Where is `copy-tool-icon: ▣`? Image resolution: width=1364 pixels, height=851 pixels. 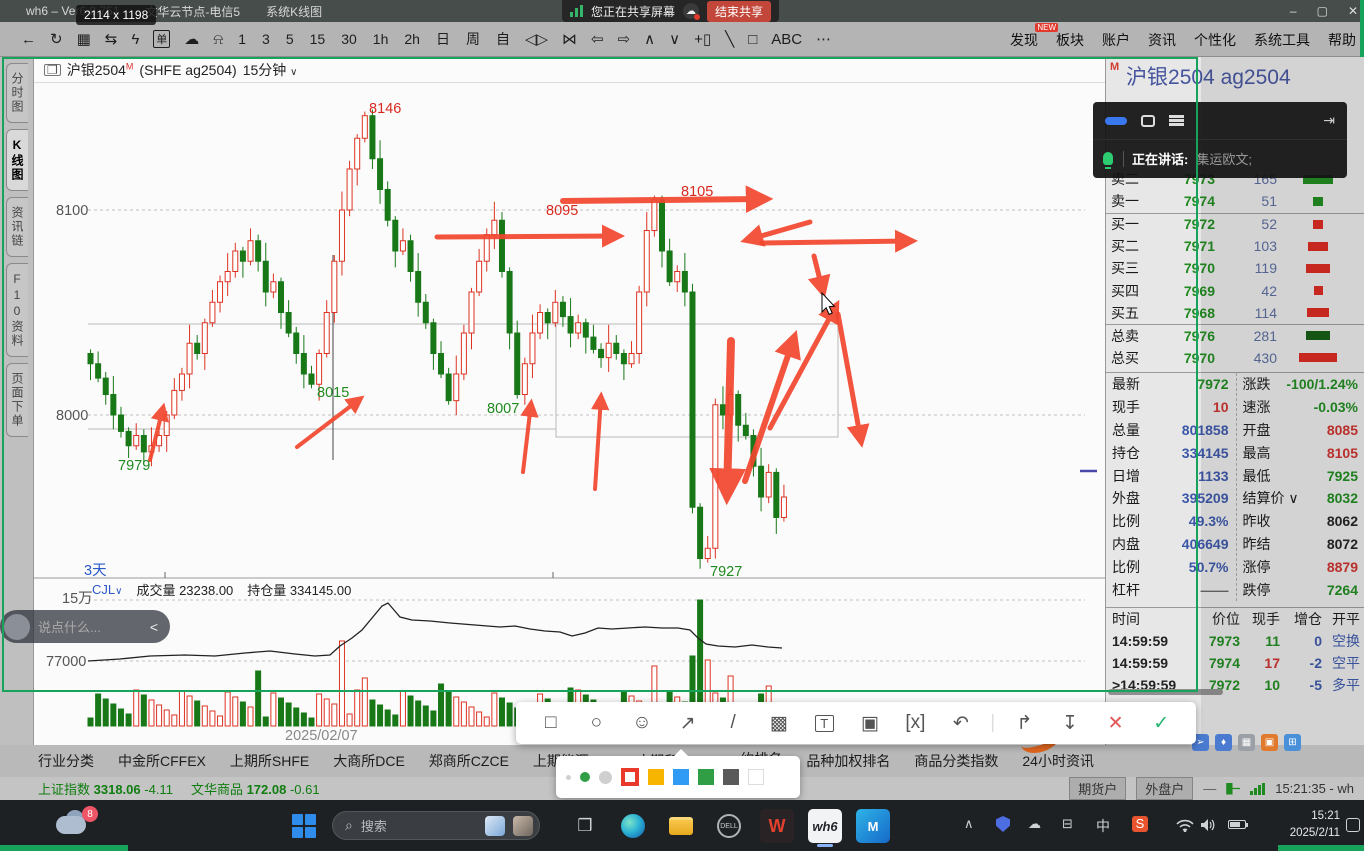
copy-tool-icon: ▣ is located at coordinates (869, 723).